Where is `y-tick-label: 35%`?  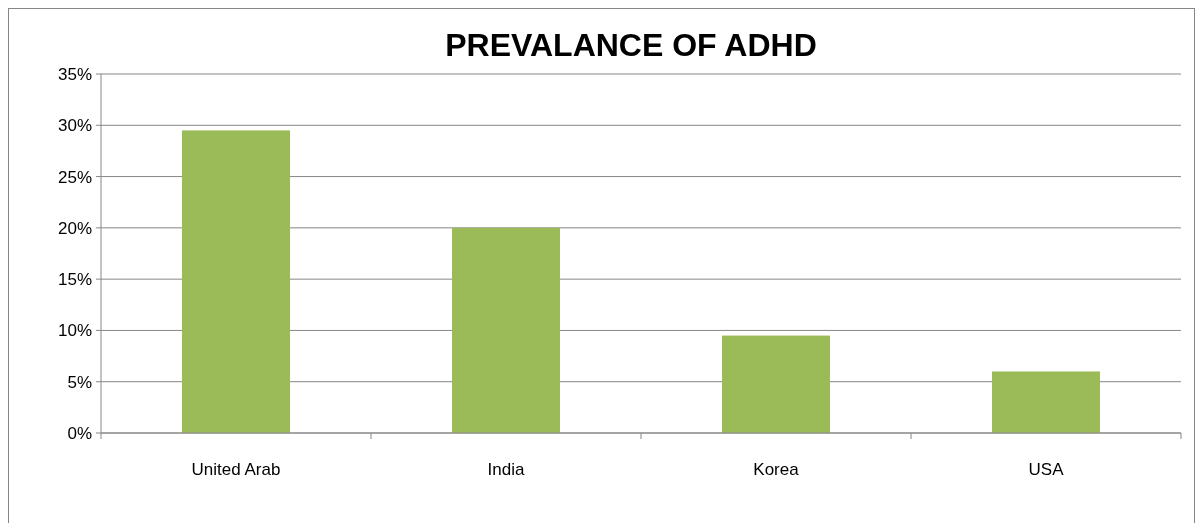 y-tick-label: 35% is located at coordinates (74, 74).